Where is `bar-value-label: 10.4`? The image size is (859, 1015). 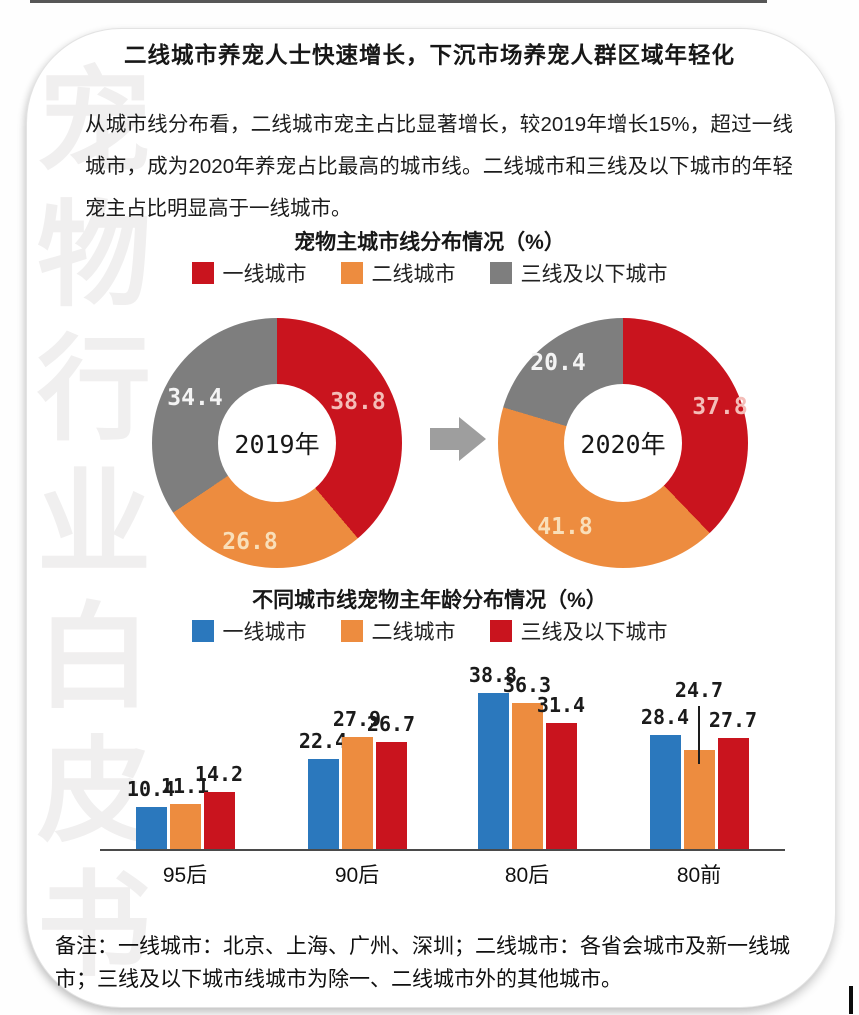 bar-value-label: 10.4 is located at coordinates (151, 789).